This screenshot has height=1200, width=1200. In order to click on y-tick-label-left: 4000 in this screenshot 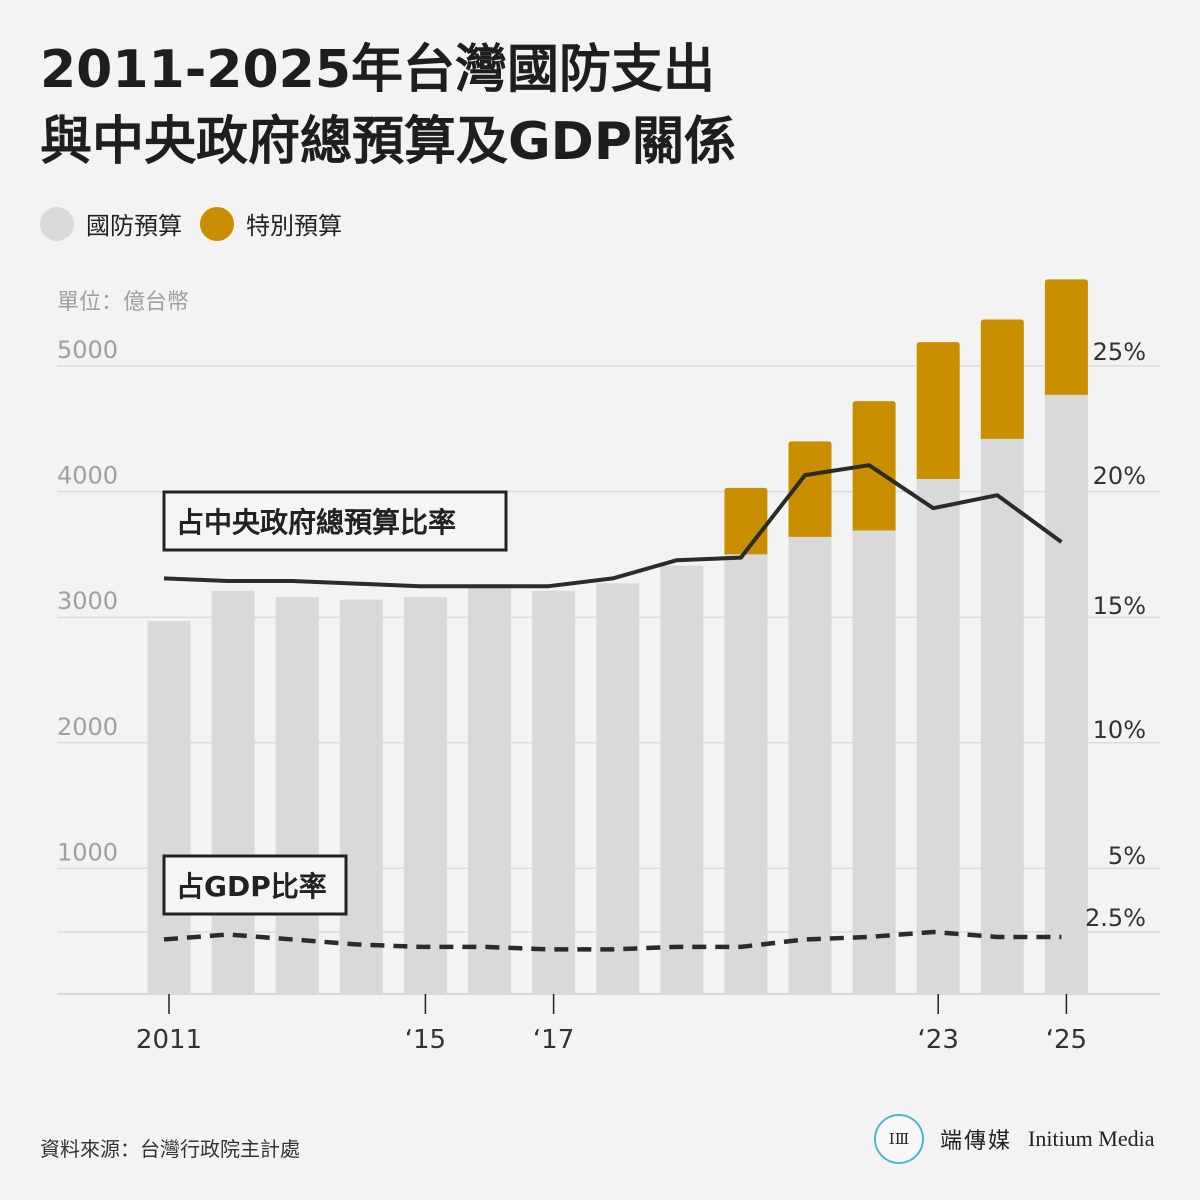, I will do `click(87, 476)`.